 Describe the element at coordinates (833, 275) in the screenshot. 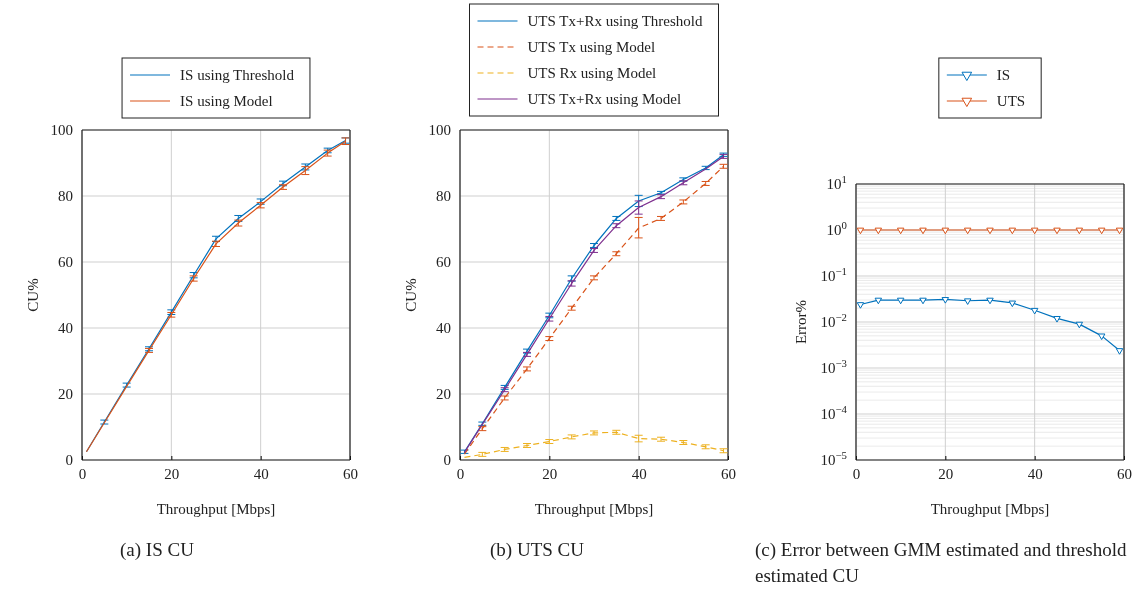

I see `y-tick-label: 10$^{−1}$` at that location.